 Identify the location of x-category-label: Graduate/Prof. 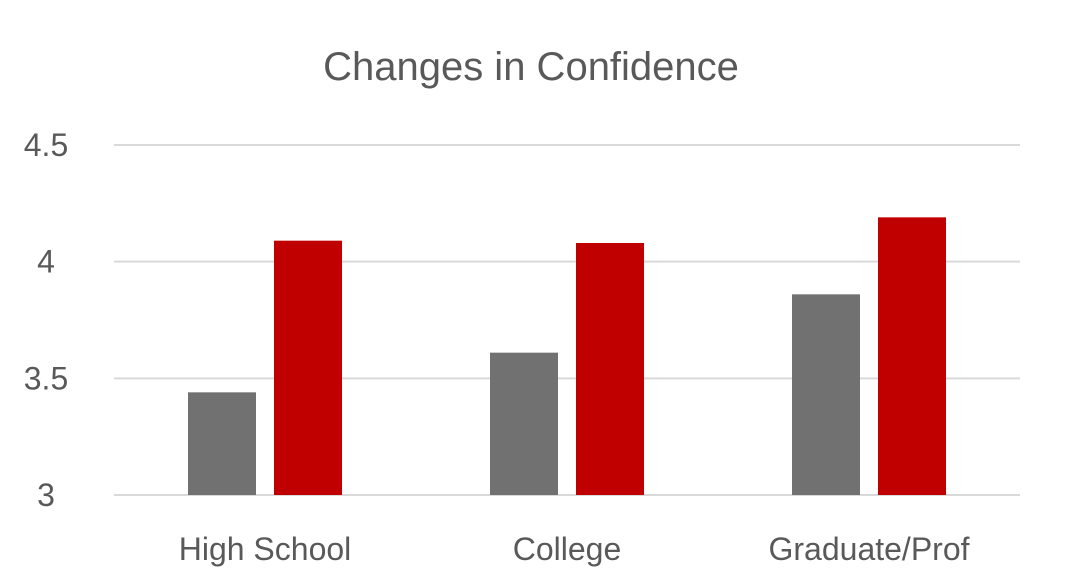
(869, 549).